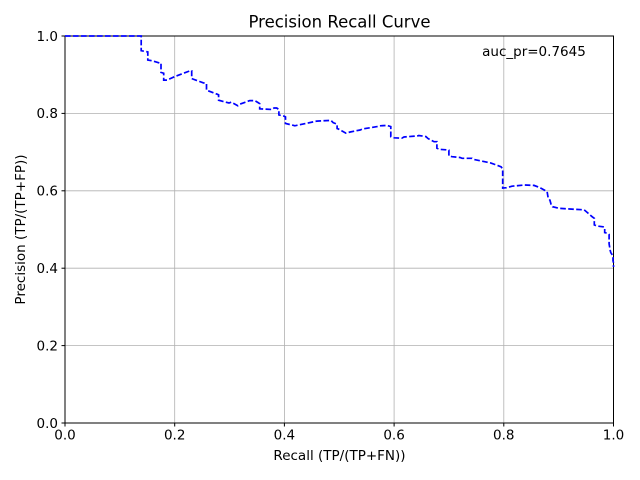 The height and width of the screenshot is (480, 640). What do you see at coordinates (393, 436) in the screenshot?
I see `x-tick-label: 0.6` at bounding box center [393, 436].